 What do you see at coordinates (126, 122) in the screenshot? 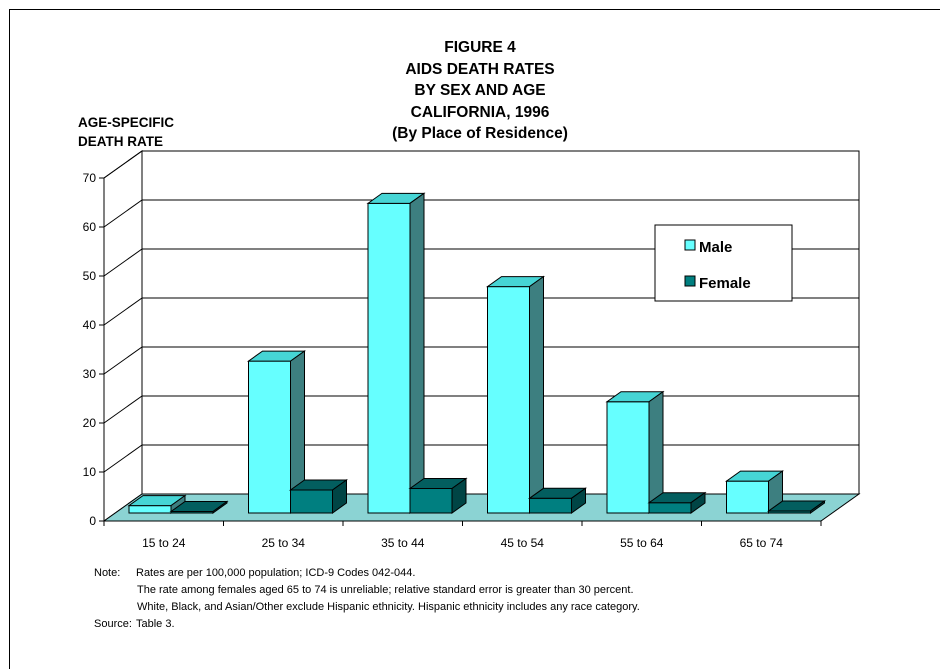
I see `y-axis-title-line-1: AGE-SPECIFIC` at bounding box center [126, 122].